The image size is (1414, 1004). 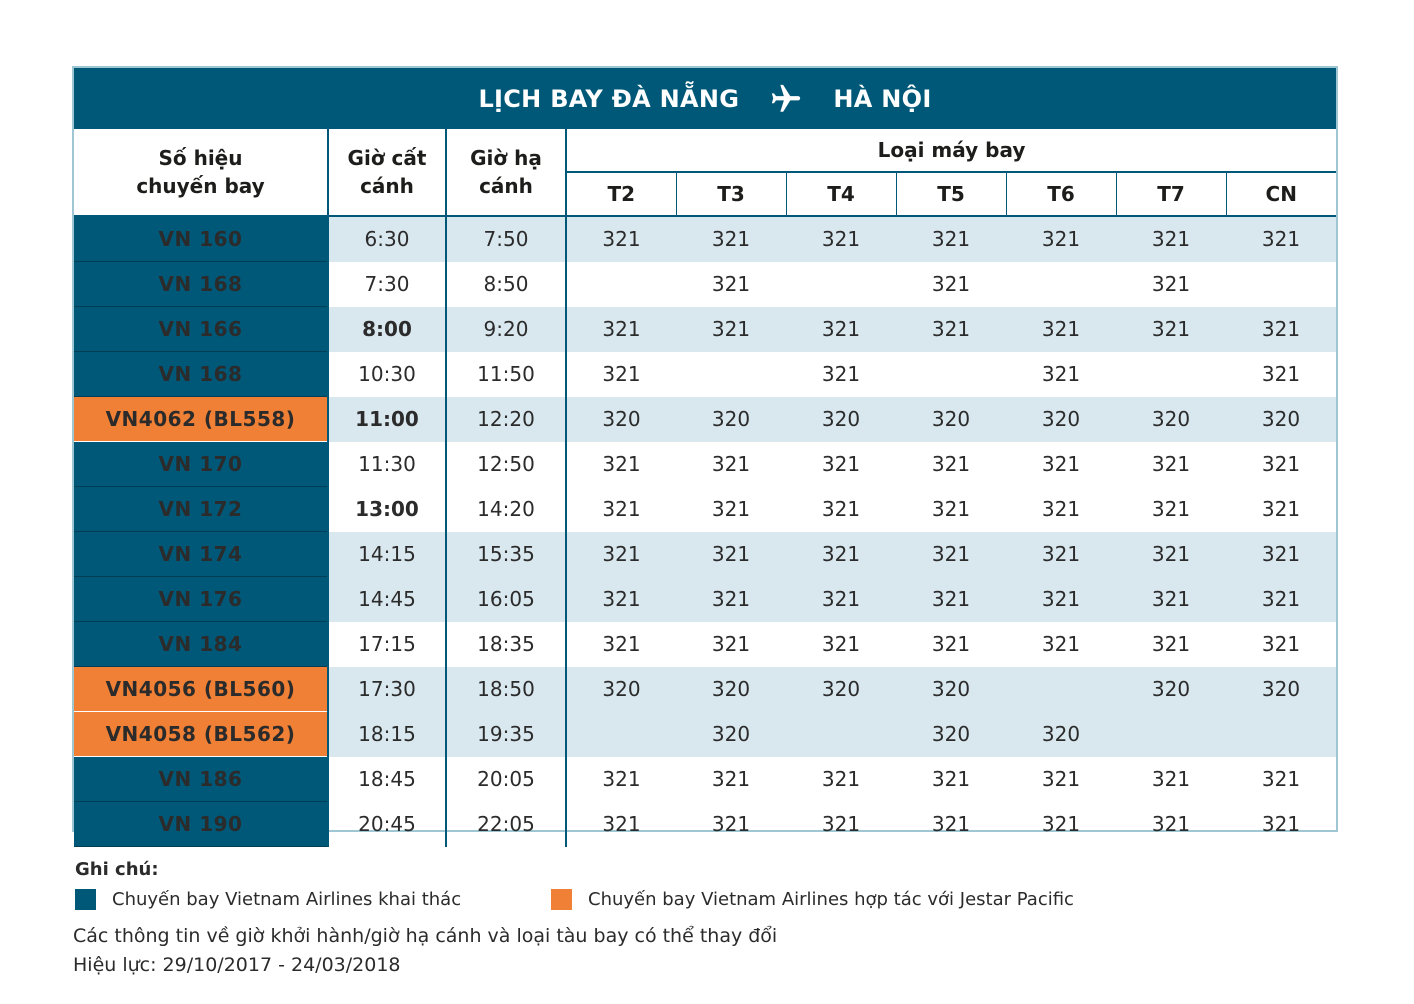 I want to click on departure-time-cell: 13:00, so click(x=387, y=509).